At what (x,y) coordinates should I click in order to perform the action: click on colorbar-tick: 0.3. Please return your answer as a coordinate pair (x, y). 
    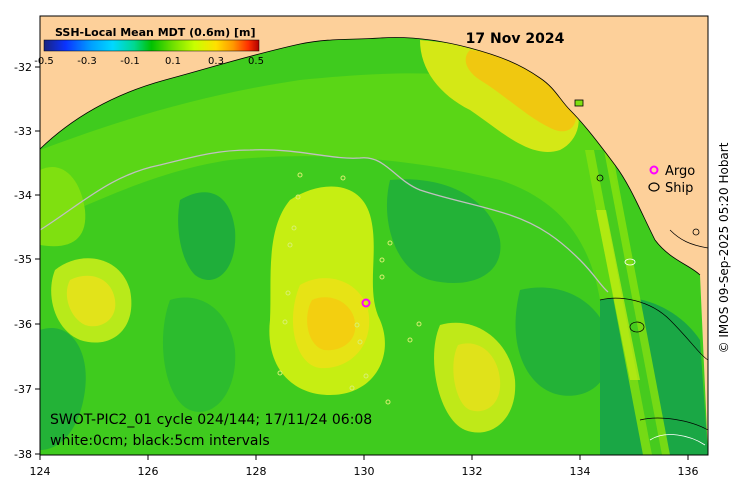
    Looking at the image, I should click on (216, 61).